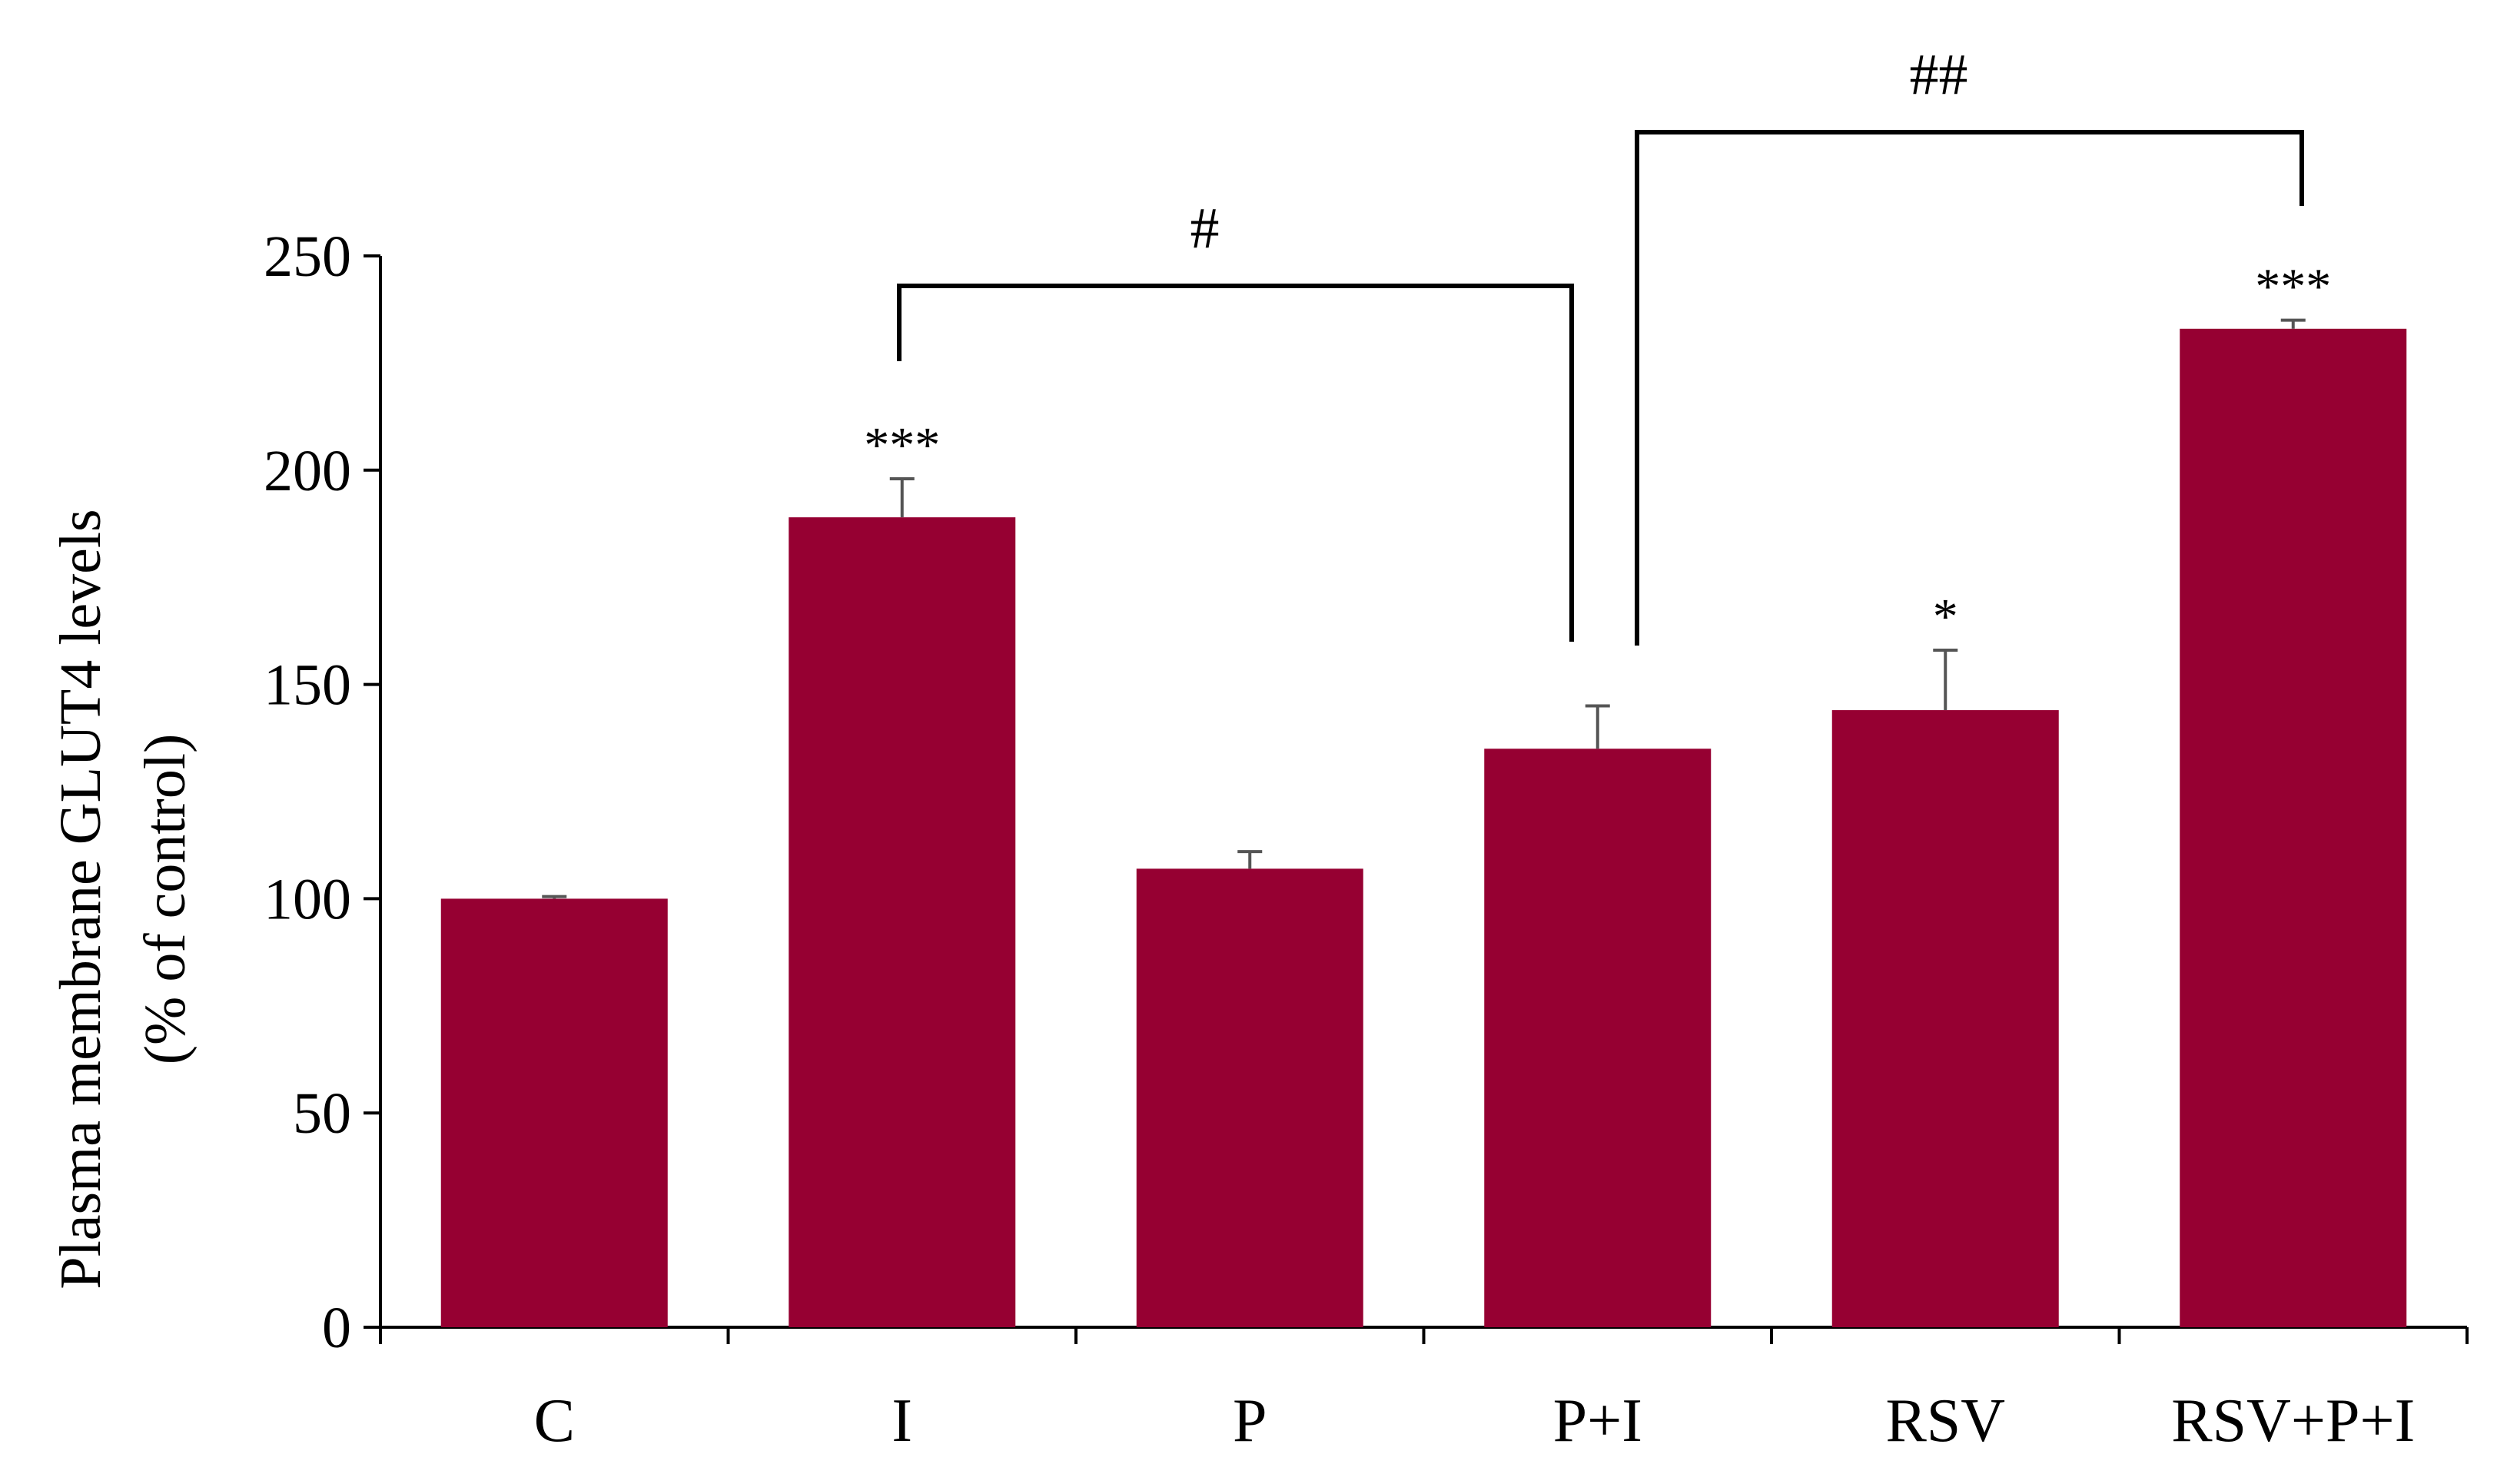 This screenshot has height=1484, width=2507. Describe the element at coordinates (80, 899) in the screenshot. I see `y-axis-title-line-1: Plasma membrane GLUT4 levels` at that location.